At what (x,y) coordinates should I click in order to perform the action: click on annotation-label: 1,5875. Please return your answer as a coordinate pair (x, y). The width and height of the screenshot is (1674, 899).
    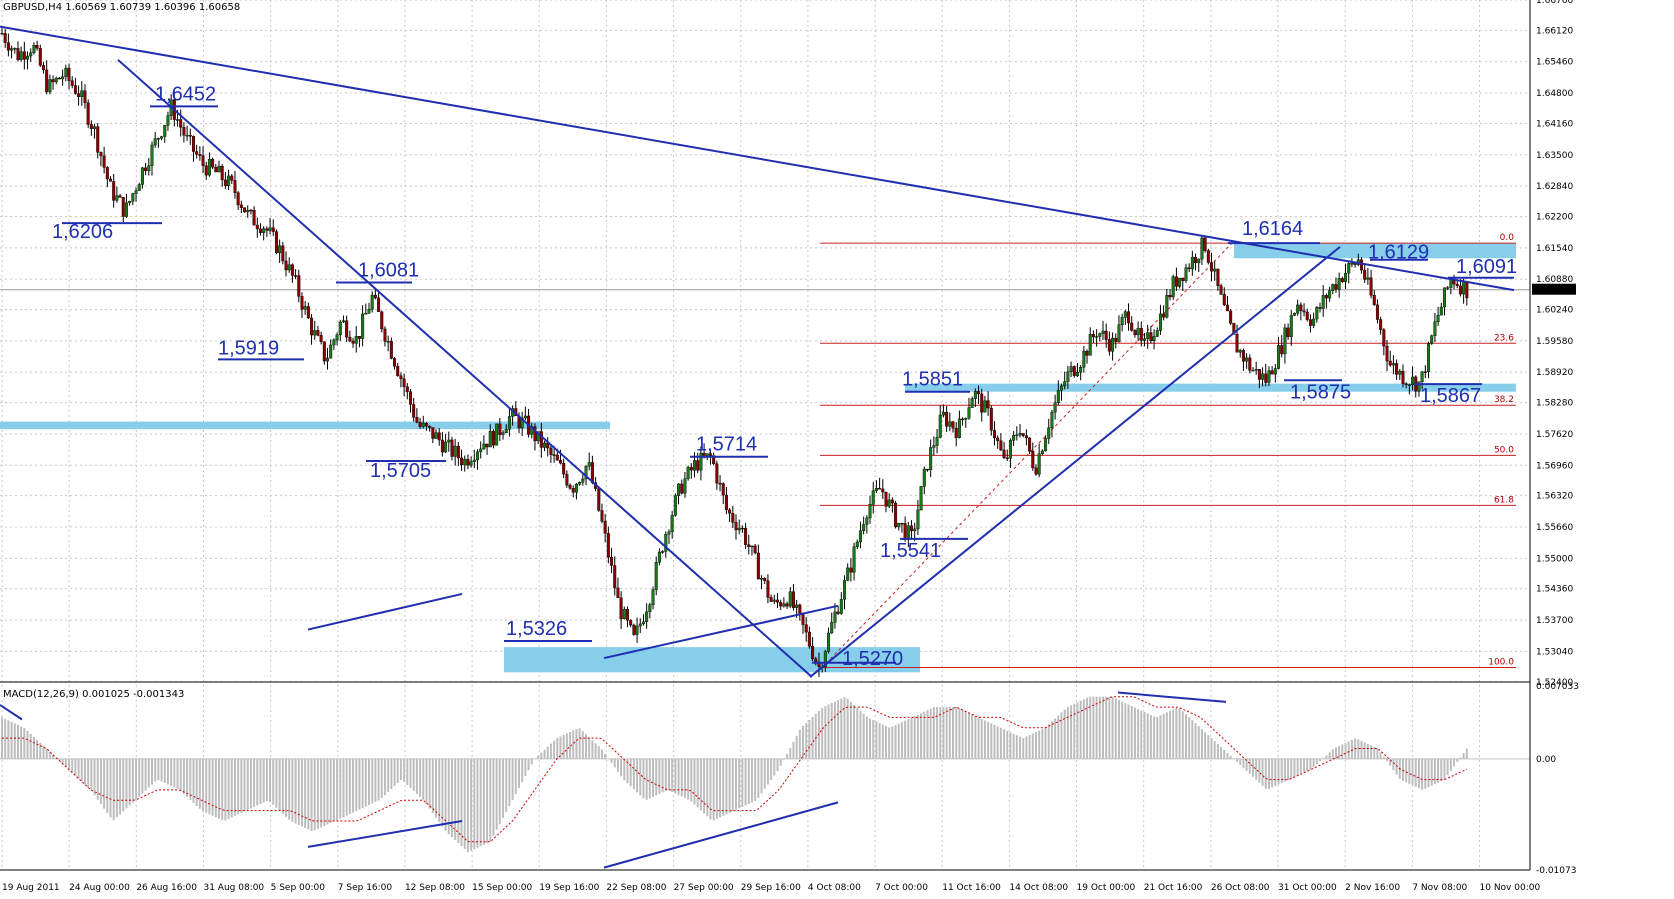
    Looking at the image, I should click on (1320, 392).